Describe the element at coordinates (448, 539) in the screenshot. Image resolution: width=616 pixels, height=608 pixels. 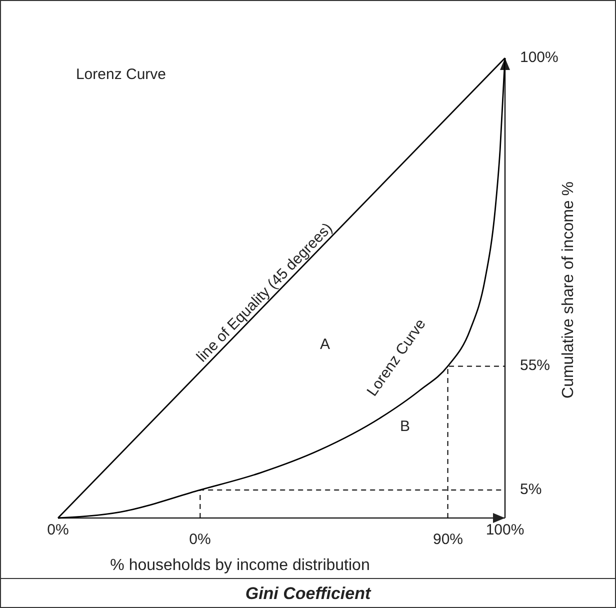
I see `text: 90%` at that location.